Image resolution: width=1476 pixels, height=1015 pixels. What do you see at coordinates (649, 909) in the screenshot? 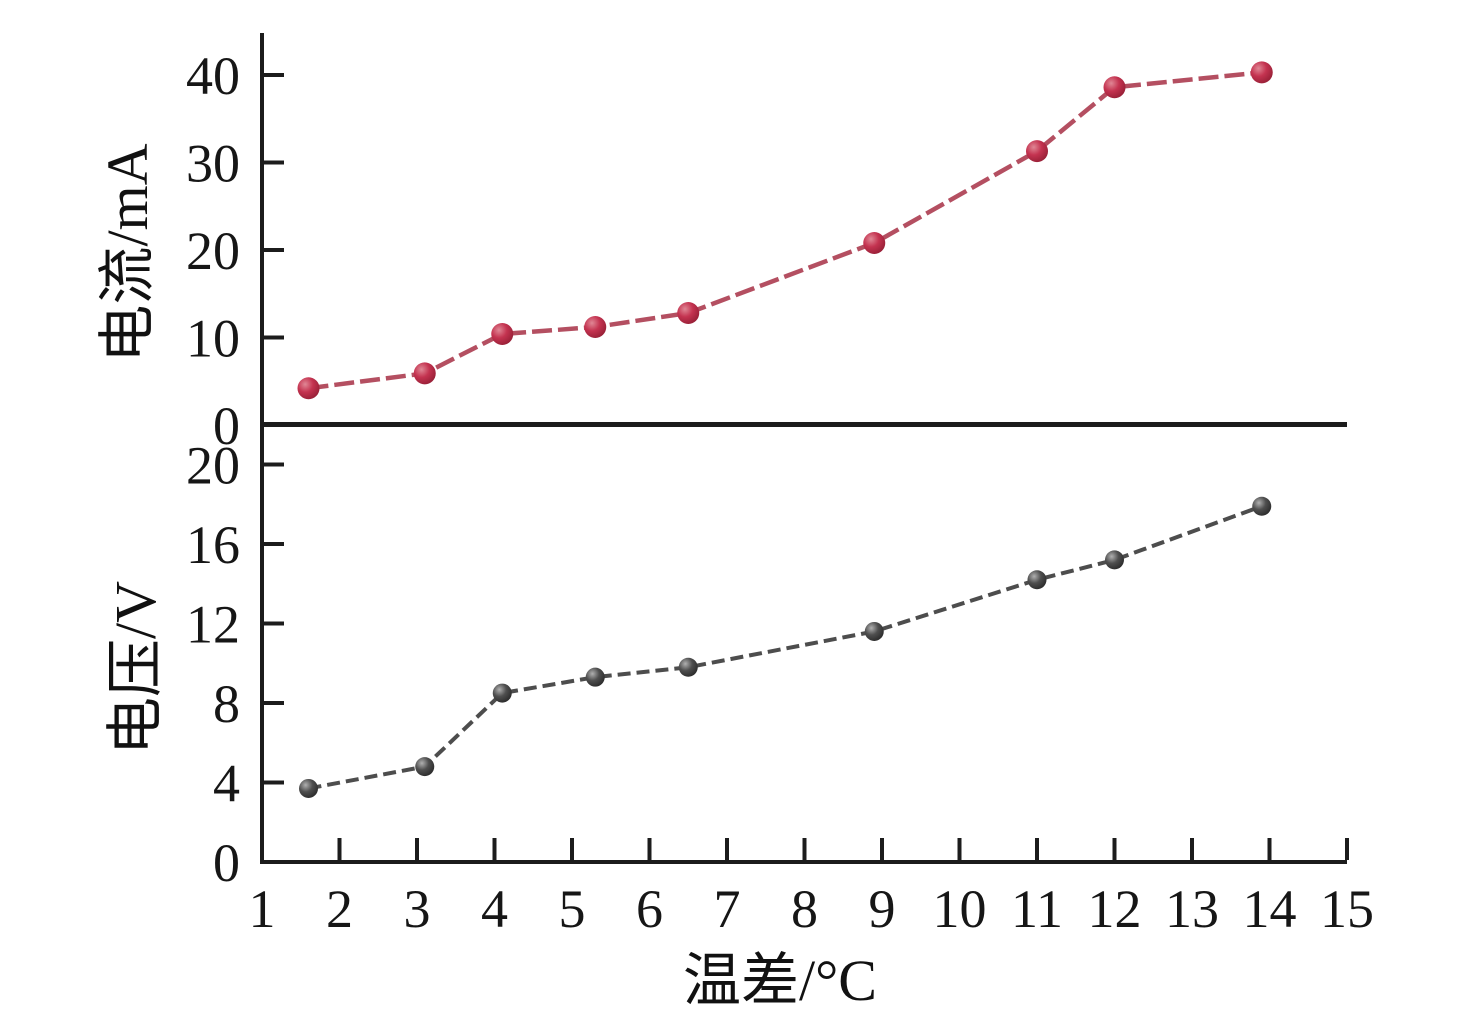
I see `svg-text: 6` at bounding box center [649, 909].